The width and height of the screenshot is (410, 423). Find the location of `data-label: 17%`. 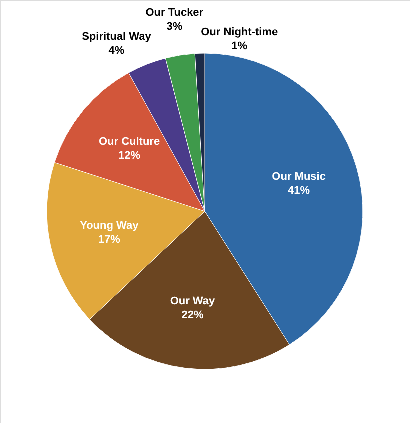

data-label: 17% is located at coordinates (109, 240).